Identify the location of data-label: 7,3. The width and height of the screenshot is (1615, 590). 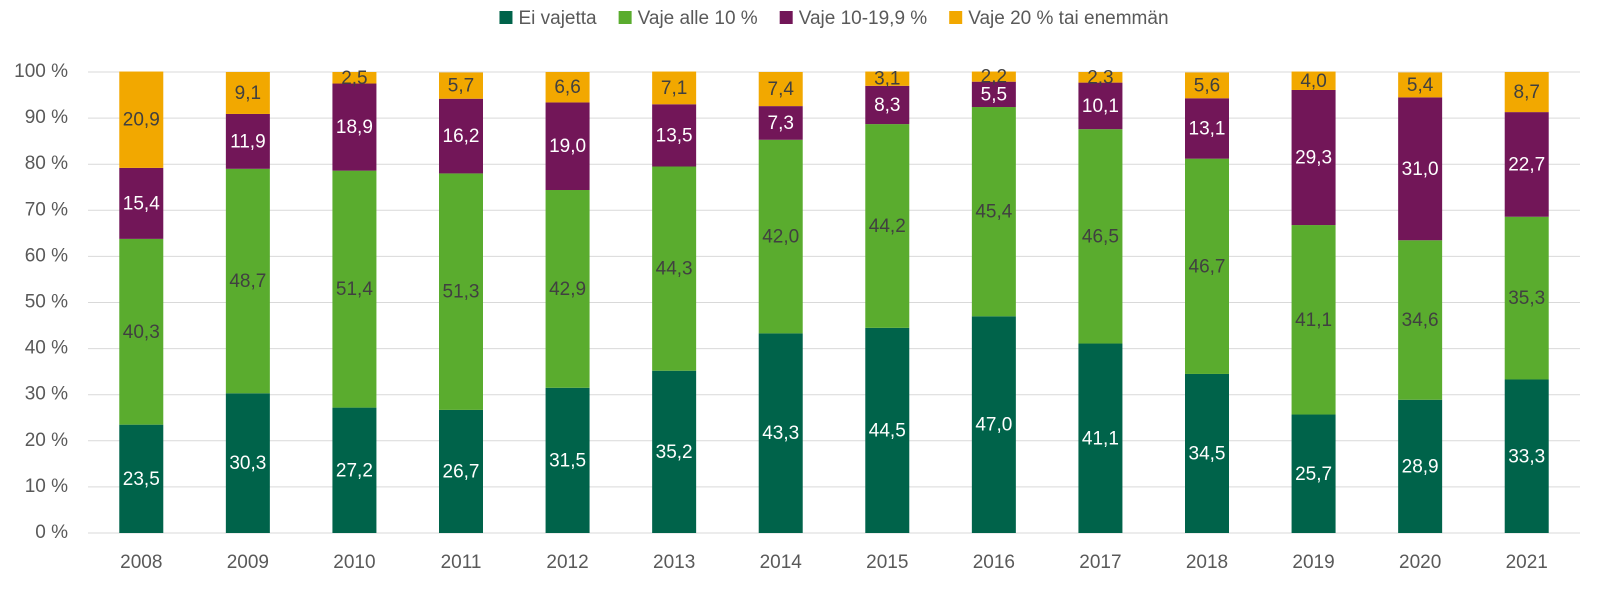
(781, 123).